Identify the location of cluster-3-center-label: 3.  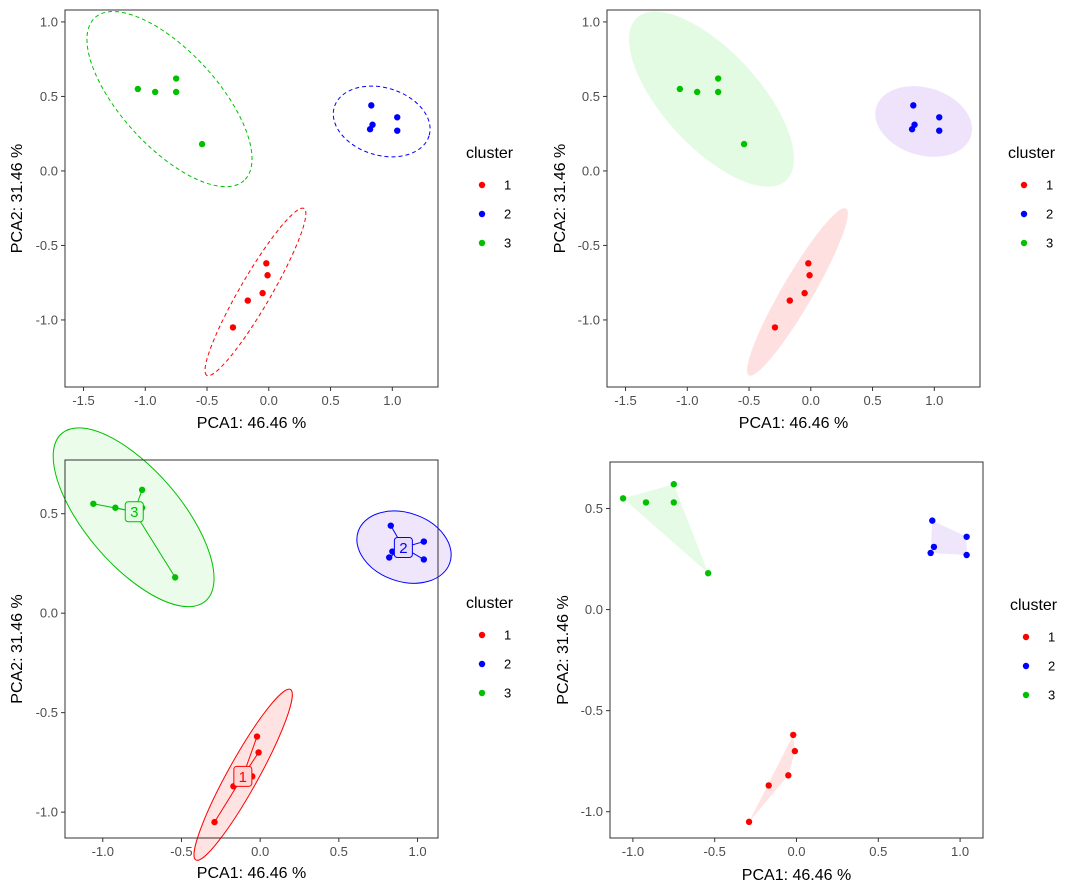
(134, 512).